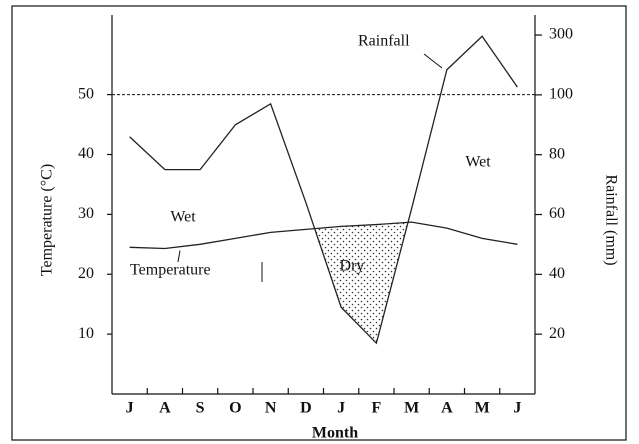 Image resolution: width=639 pixels, height=444 pixels. What do you see at coordinates (170, 270) in the screenshot?
I see `series-label: Temperature` at bounding box center [170, 270].